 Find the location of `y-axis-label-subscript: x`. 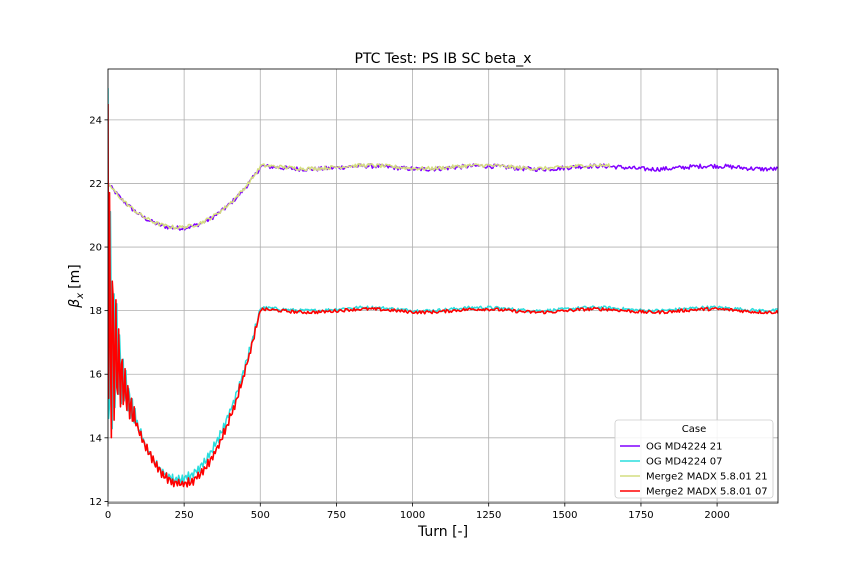

y-axis-label-subscript: x is located at coordinates (80, 296).